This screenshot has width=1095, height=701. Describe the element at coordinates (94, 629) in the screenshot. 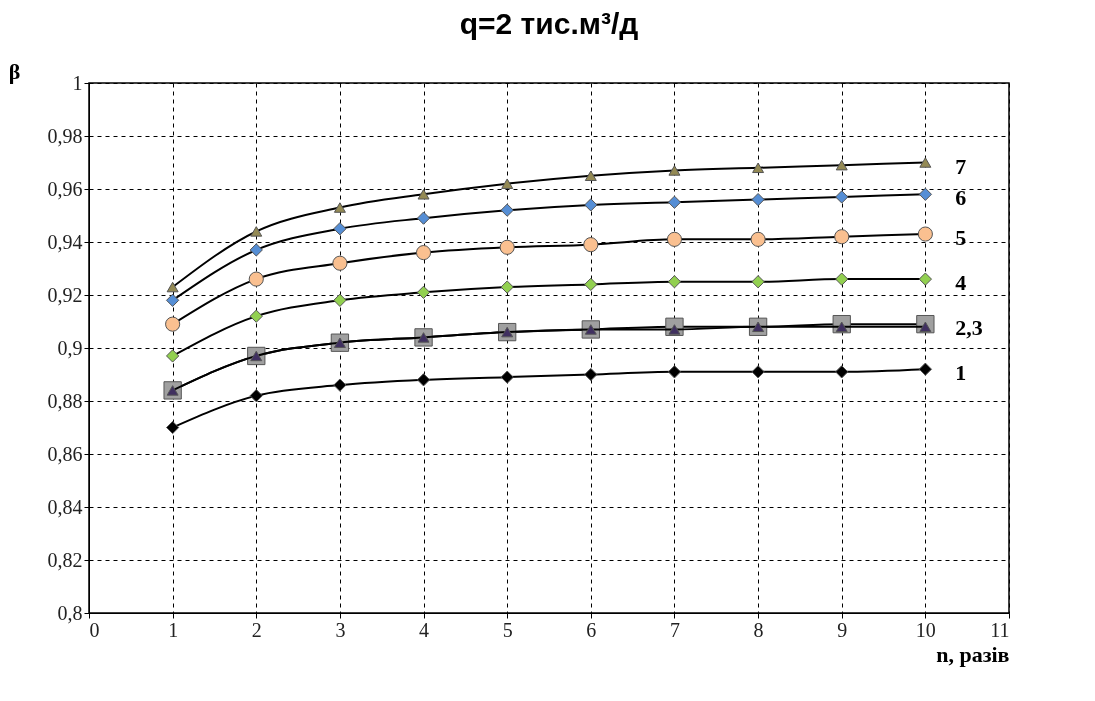

I see `x-tick-label: 0` at that location.